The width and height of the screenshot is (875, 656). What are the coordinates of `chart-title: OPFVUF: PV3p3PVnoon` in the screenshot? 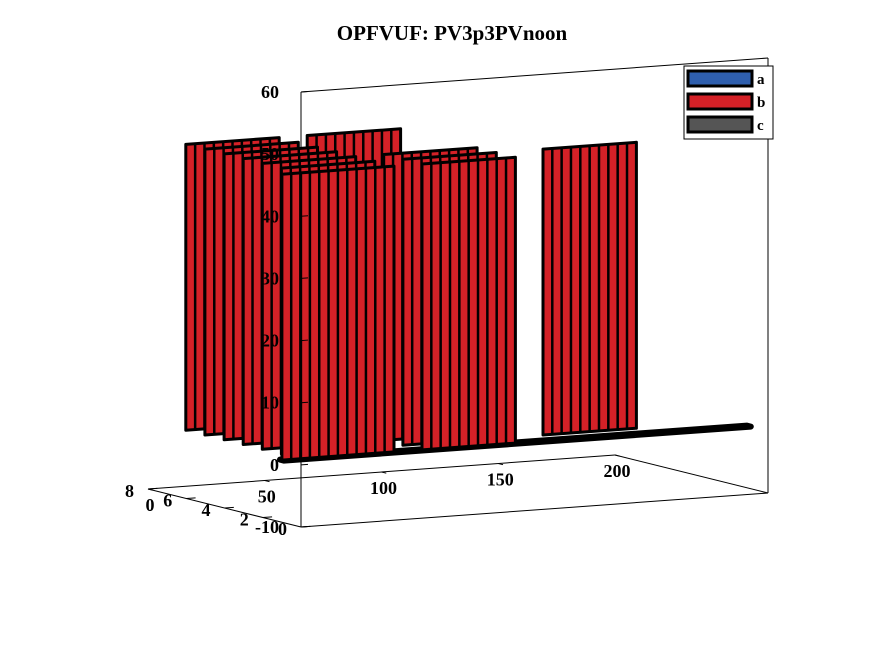 It's located at (452, 33).